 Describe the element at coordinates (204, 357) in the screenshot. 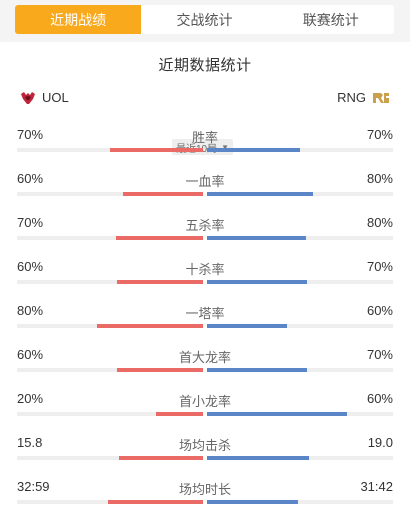

I see `stat-name: 首大龙率` at that location.